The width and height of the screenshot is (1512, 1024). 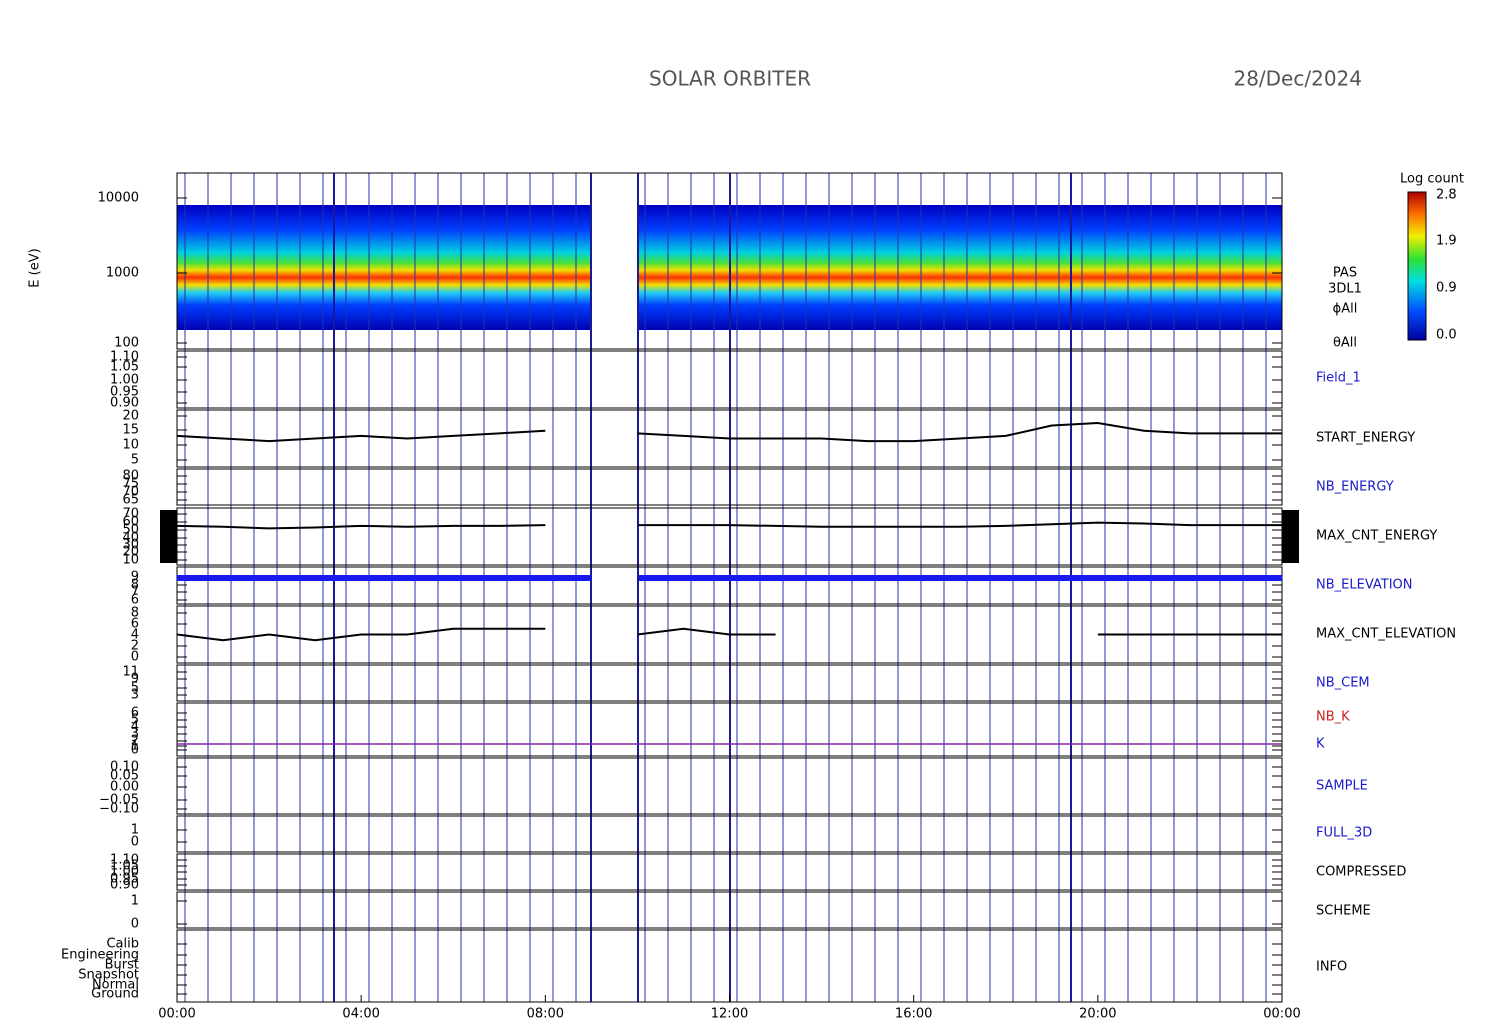 I want to click on panel-label: NB_CEM, so click(x=1343, y=683).